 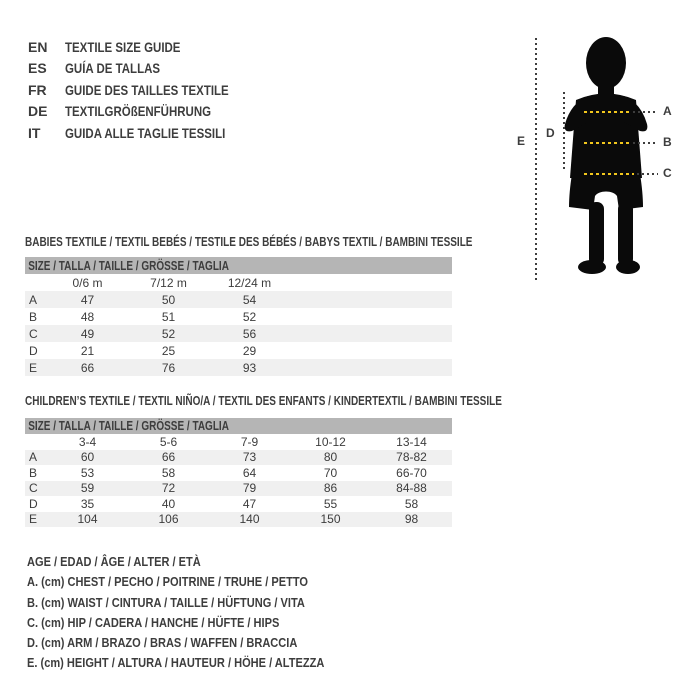 What do you see at coordinates (564, 131) in the screenshot?
I see `measure-line-d` at bounding box center [564, 131].